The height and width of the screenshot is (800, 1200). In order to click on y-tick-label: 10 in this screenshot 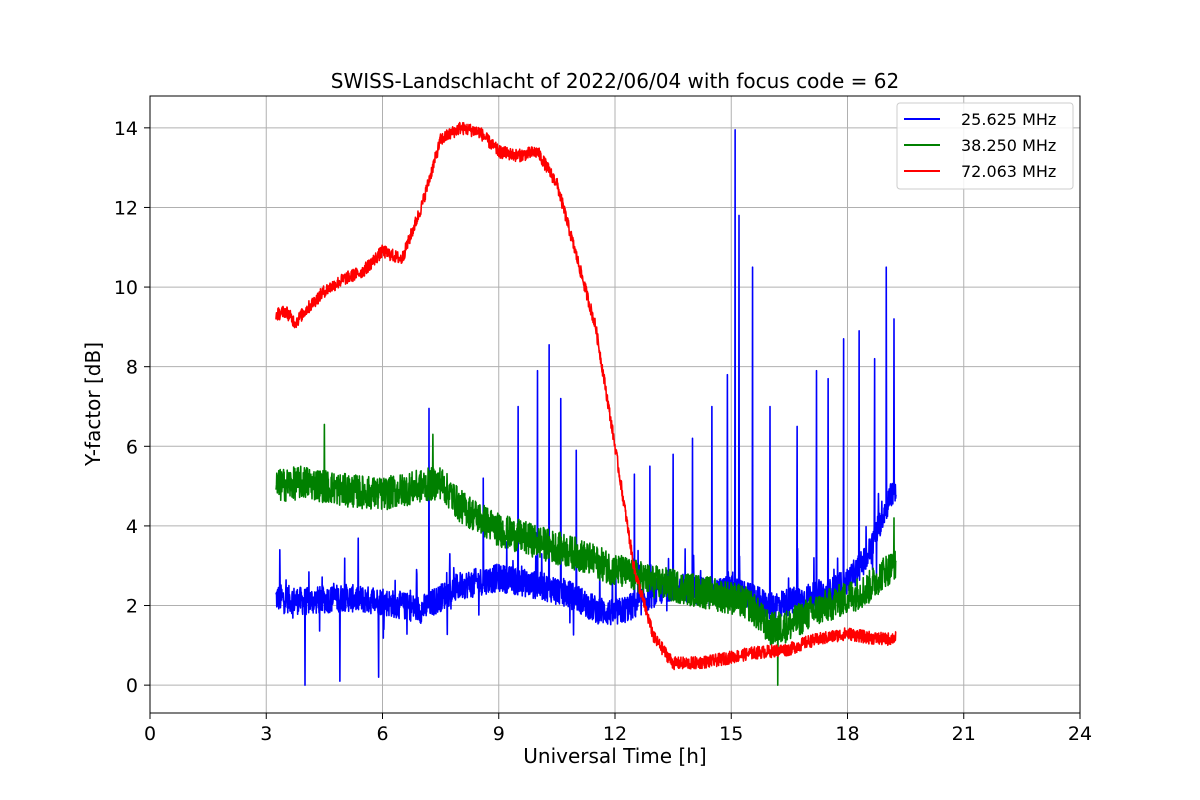, I will do `click(126, 288)`.